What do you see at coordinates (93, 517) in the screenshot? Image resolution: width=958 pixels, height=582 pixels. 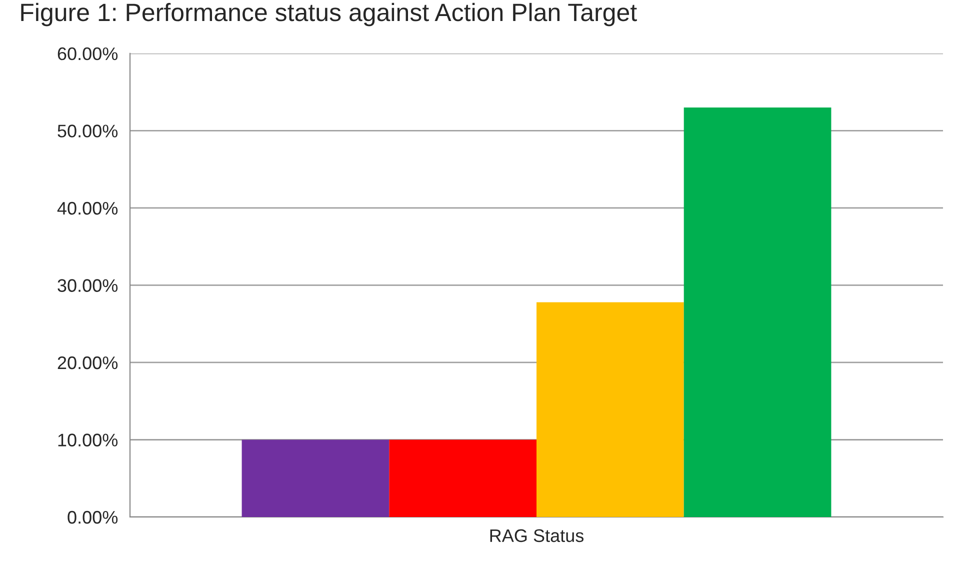 I see `y-tick-label: 0.00%` at bounding box center [93, 517].